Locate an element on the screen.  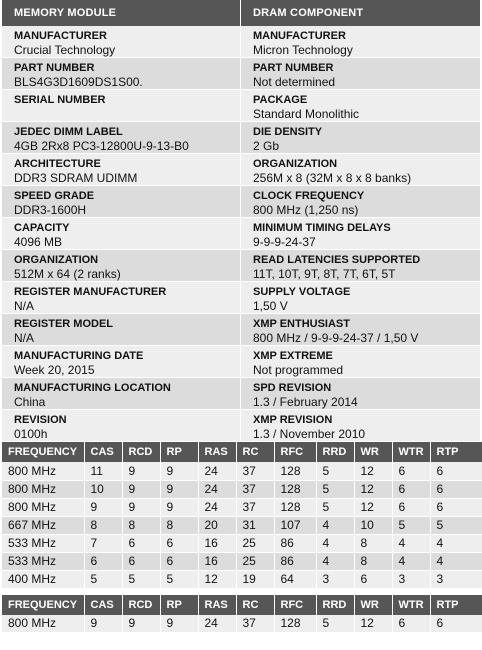
table-row: 533 MHz 6 6 6 16 25 86 4 8 4 4 is located at coordinates (242, 561).